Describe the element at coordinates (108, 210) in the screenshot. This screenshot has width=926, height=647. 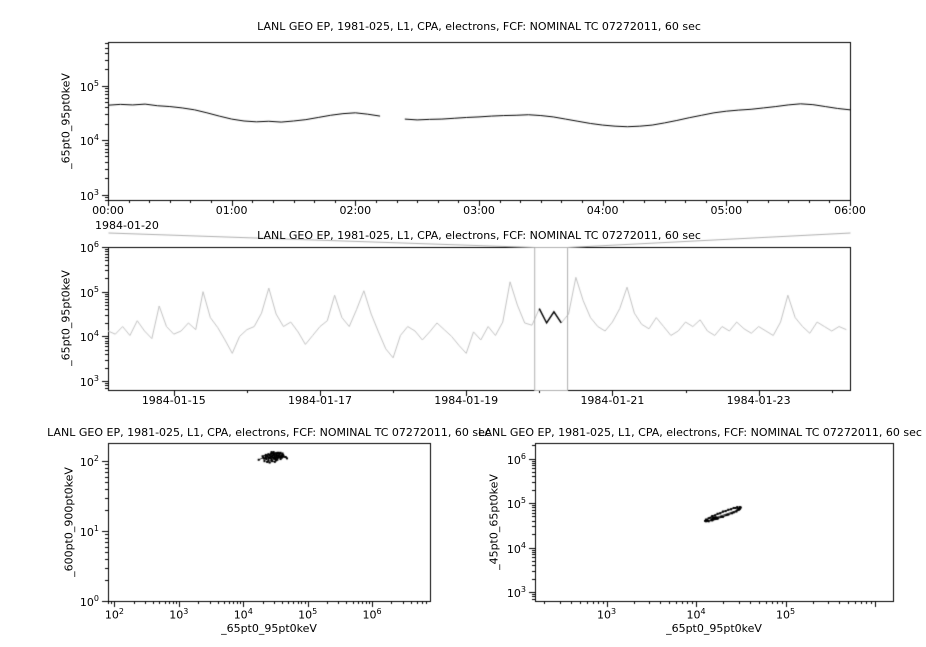
I see `x-tick-label: 00:00` at that location.